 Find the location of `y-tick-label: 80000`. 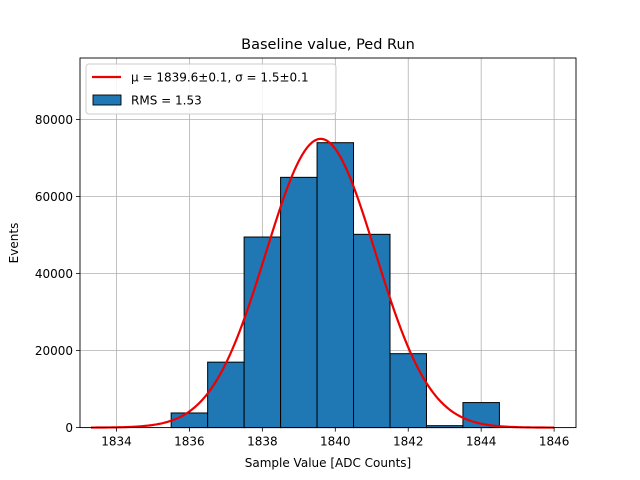

y-tick-label: 80000 is located at coordinates (54, 120).